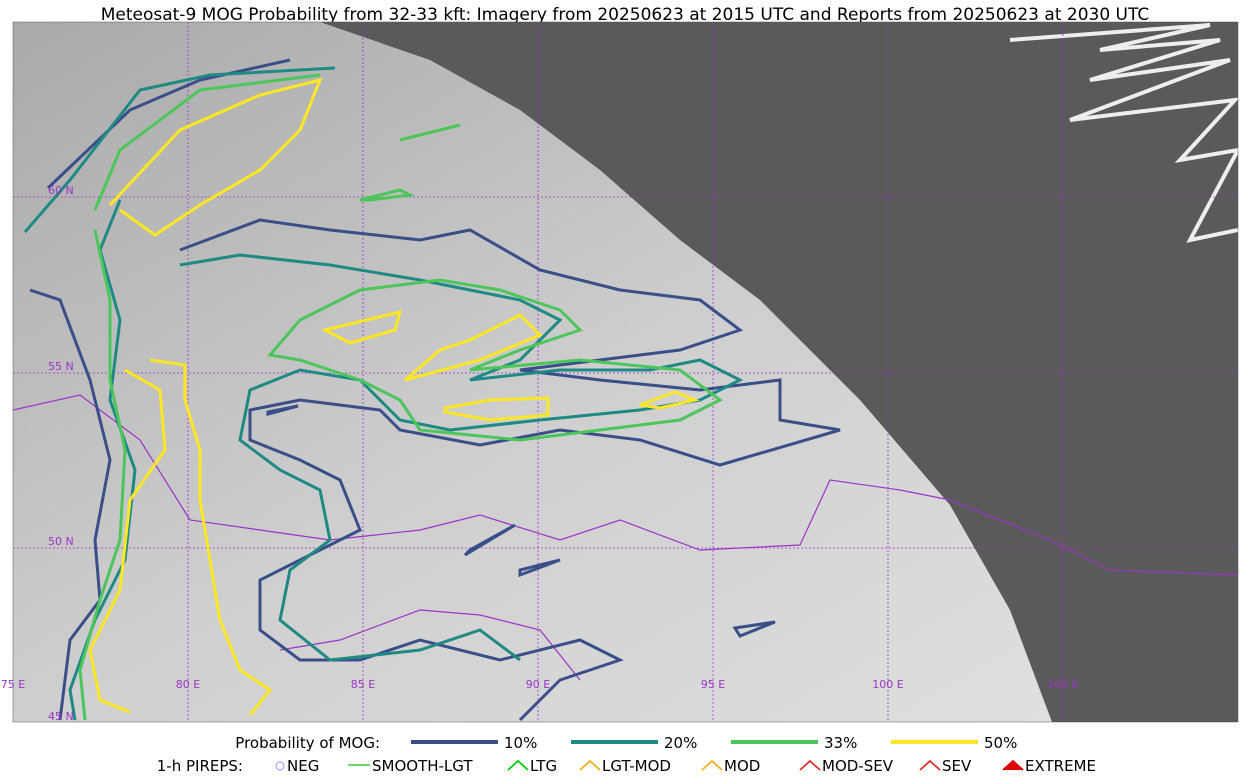 Image resolution: width=1250 pixels, height=782 pixels. What do you see at coordinates (430, 645) in the screenshot?
I see `border` at bounding box center [430, 645].